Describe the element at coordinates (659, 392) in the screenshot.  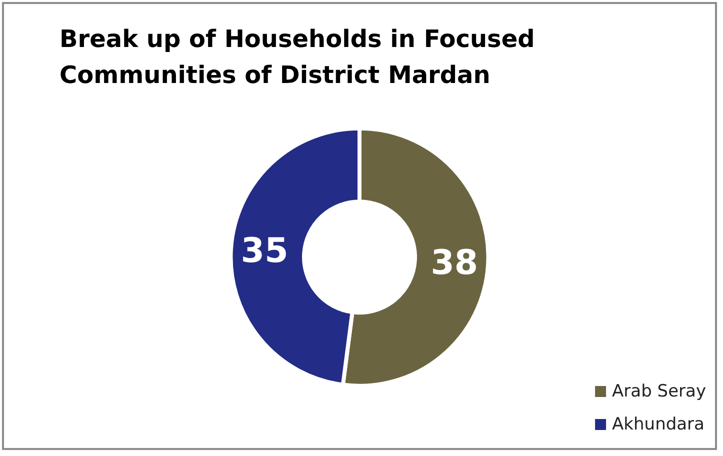
I see `legend-label: Arab Seray` at that location.